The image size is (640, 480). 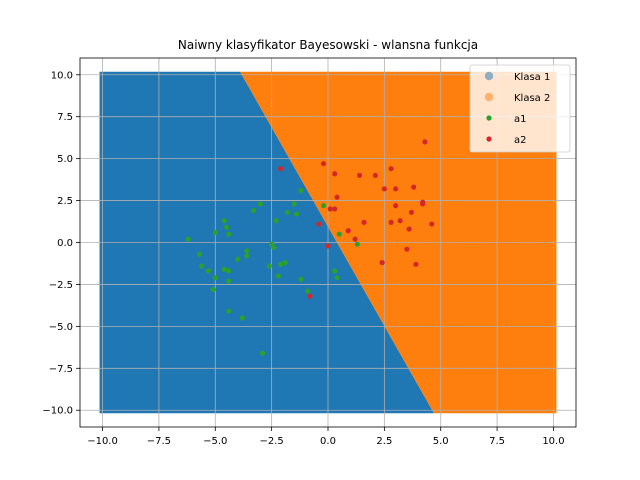 What do you see at coordinates (489, 118) in the screenshot?
I see `legend-marker-a1` at bounding box center [489, 118].